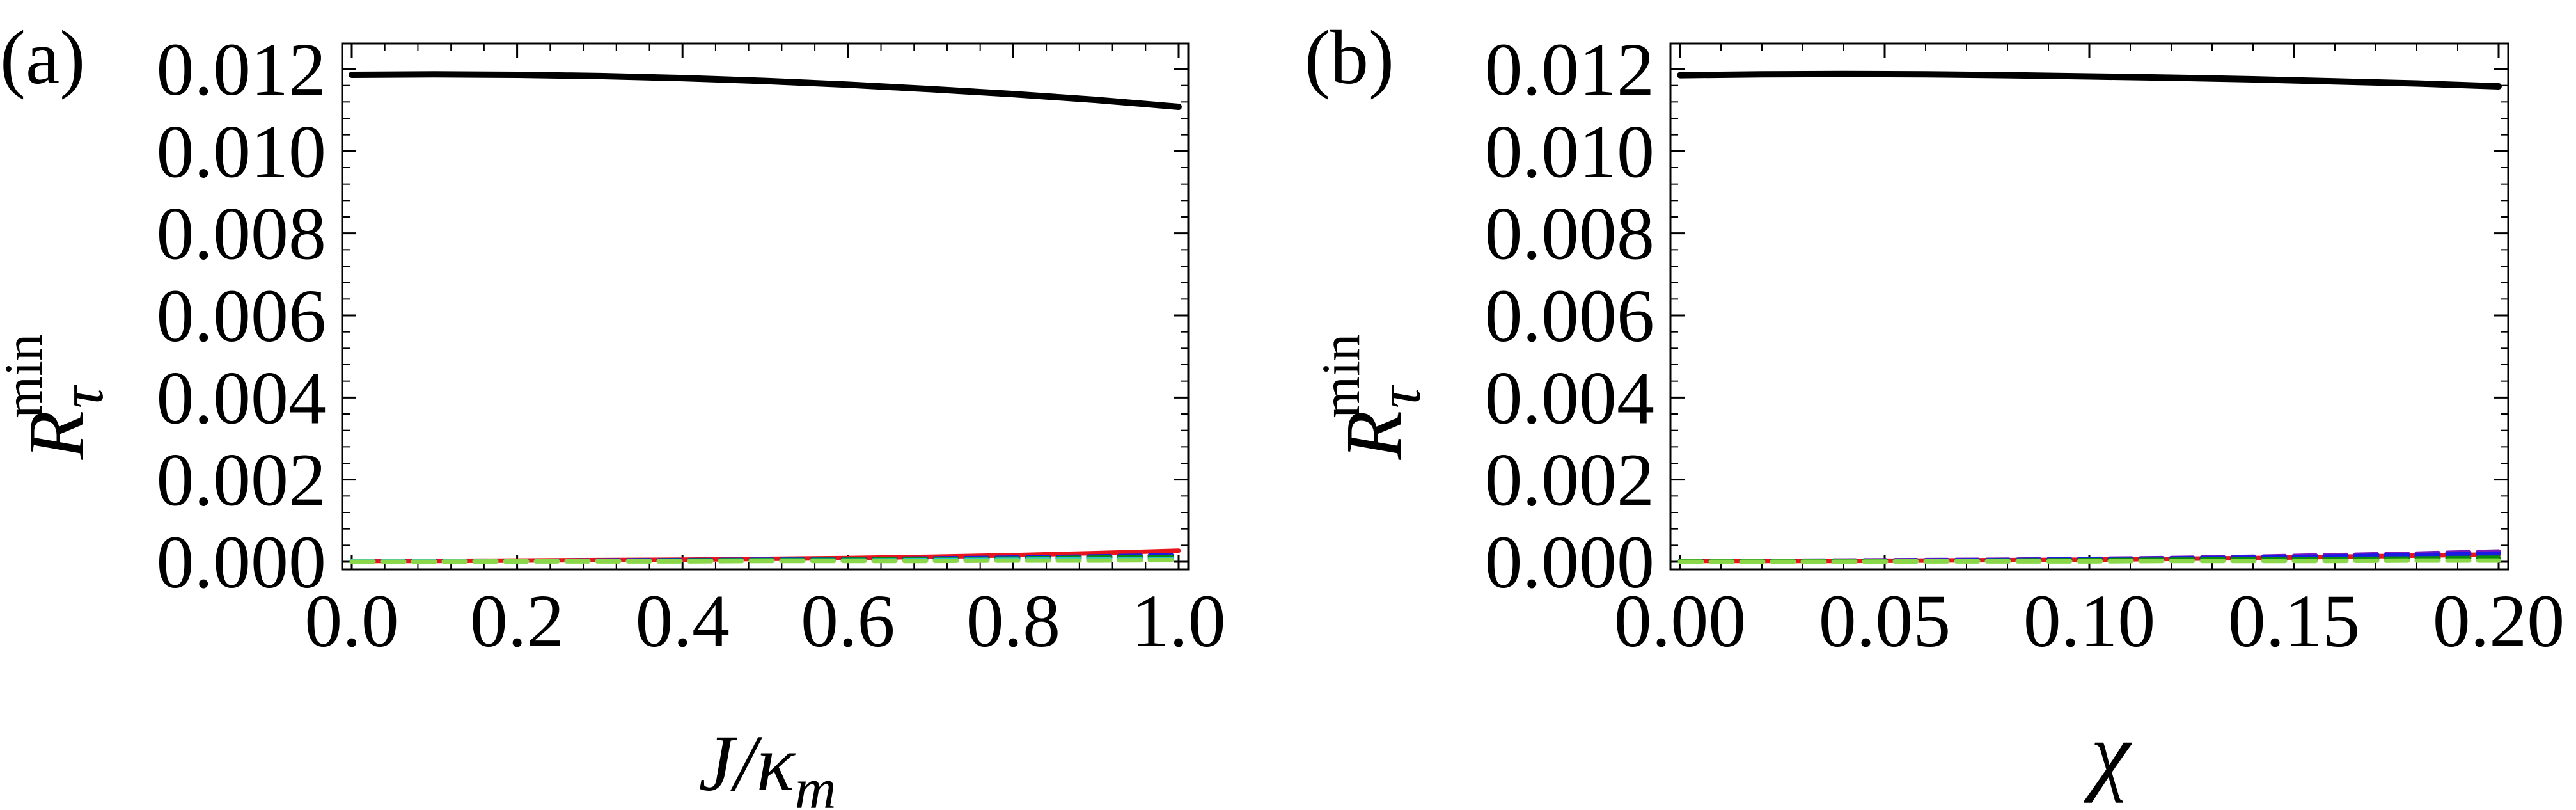 The height and width of the screenshot is (810, 2576). I want to click on panel-label: (b), so click(1349, 57).